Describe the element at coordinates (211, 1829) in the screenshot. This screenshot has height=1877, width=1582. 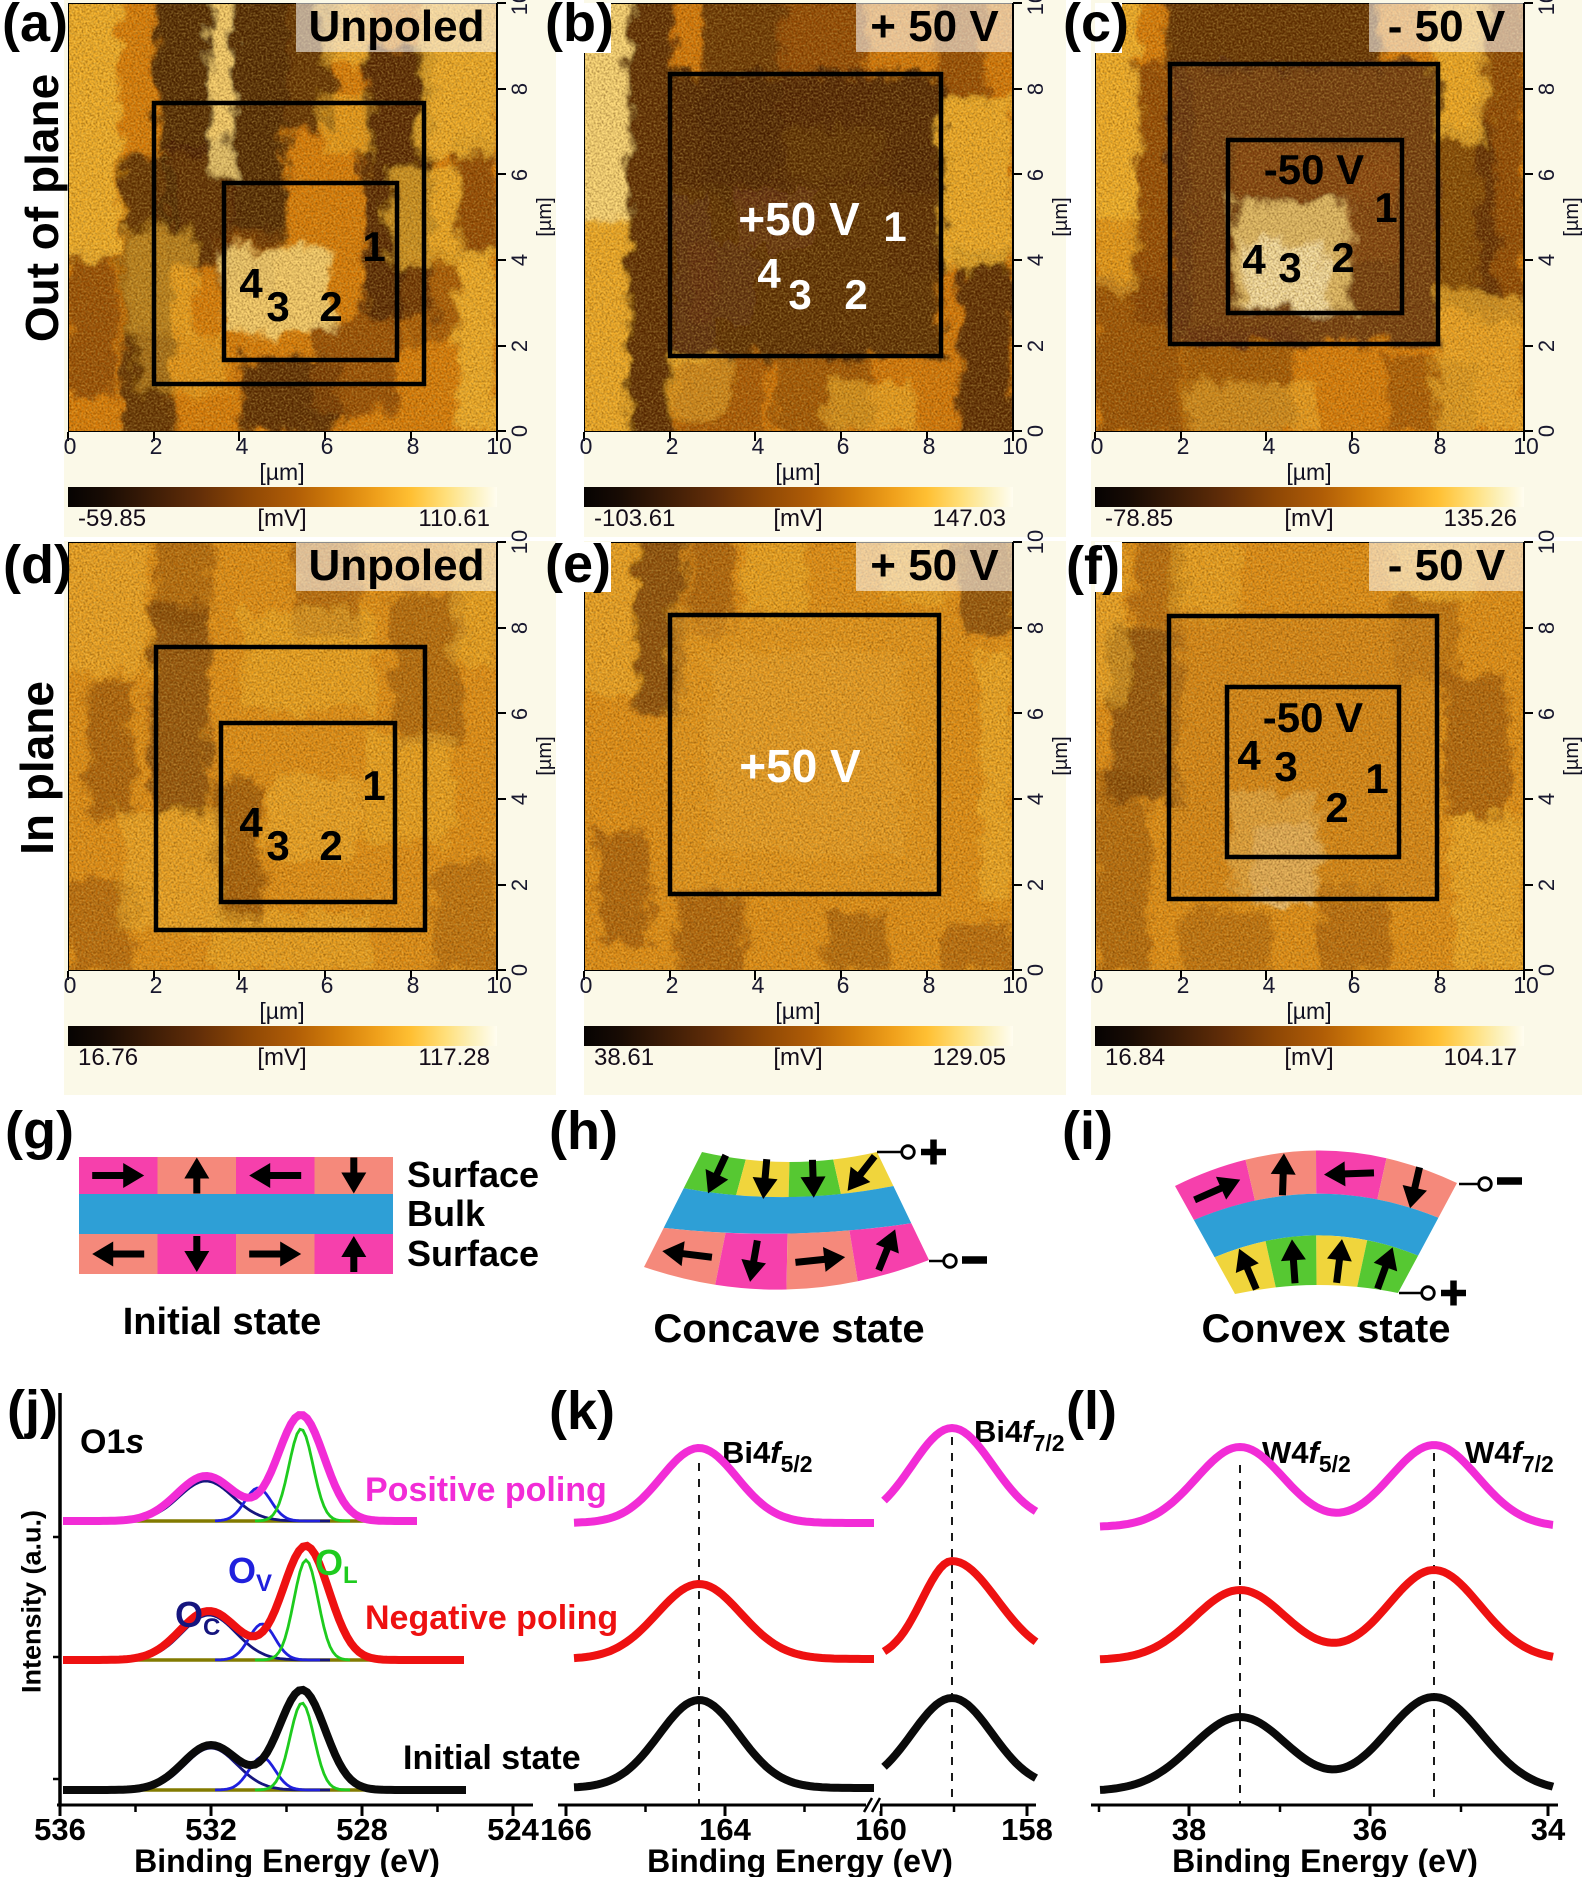
I see `svg-text: 532` at that location.